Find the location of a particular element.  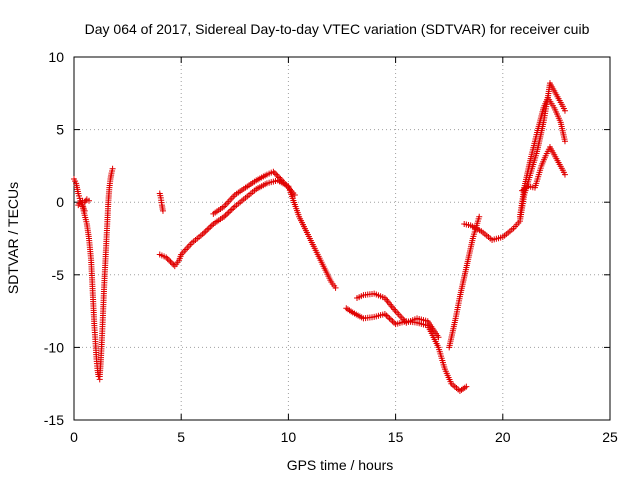

y-tick-label: 10 is located at coordinates (56, 57).